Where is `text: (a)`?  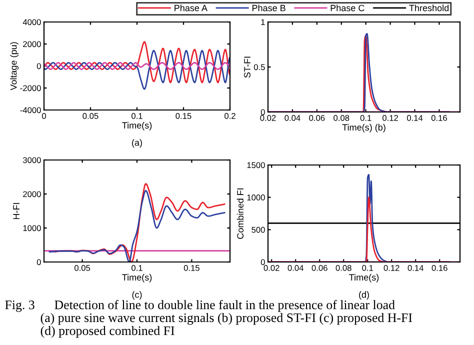 text: (a) is located at coordinates (137, 143).